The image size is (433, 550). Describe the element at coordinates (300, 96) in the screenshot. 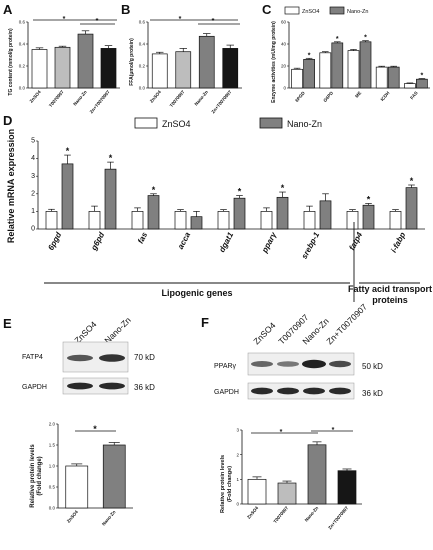

I see `panel-c-x-label-0: 6PGD` at that location.